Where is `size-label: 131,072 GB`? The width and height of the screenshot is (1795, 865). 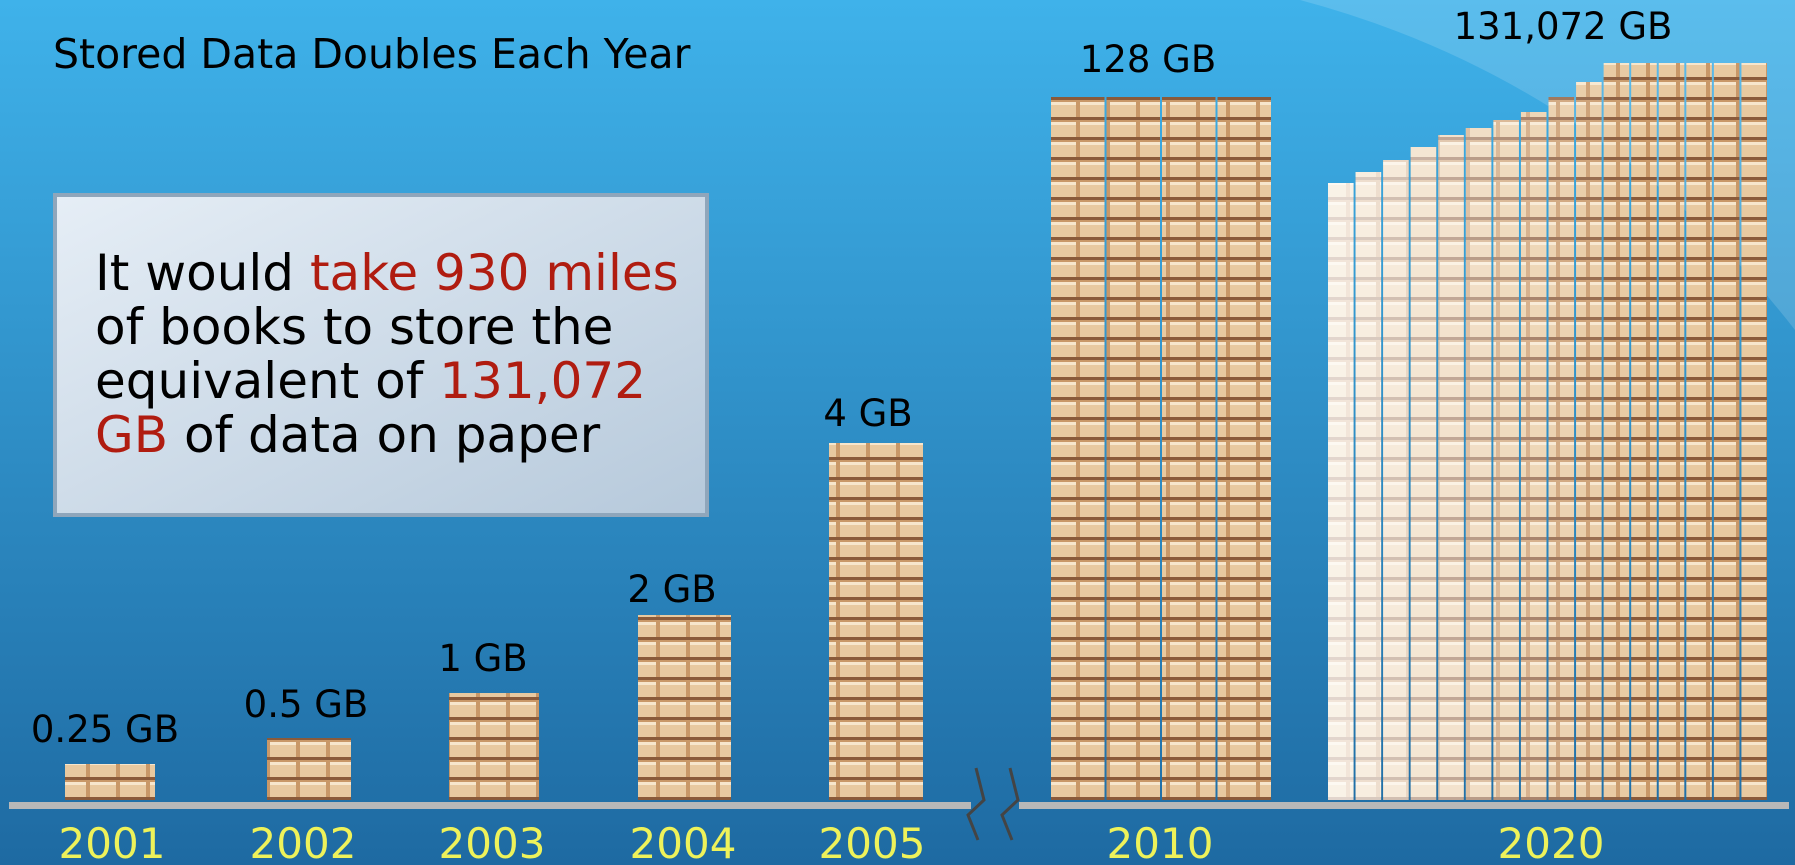 size-label: 131,072 GB is located at coordinates (1563, 26).